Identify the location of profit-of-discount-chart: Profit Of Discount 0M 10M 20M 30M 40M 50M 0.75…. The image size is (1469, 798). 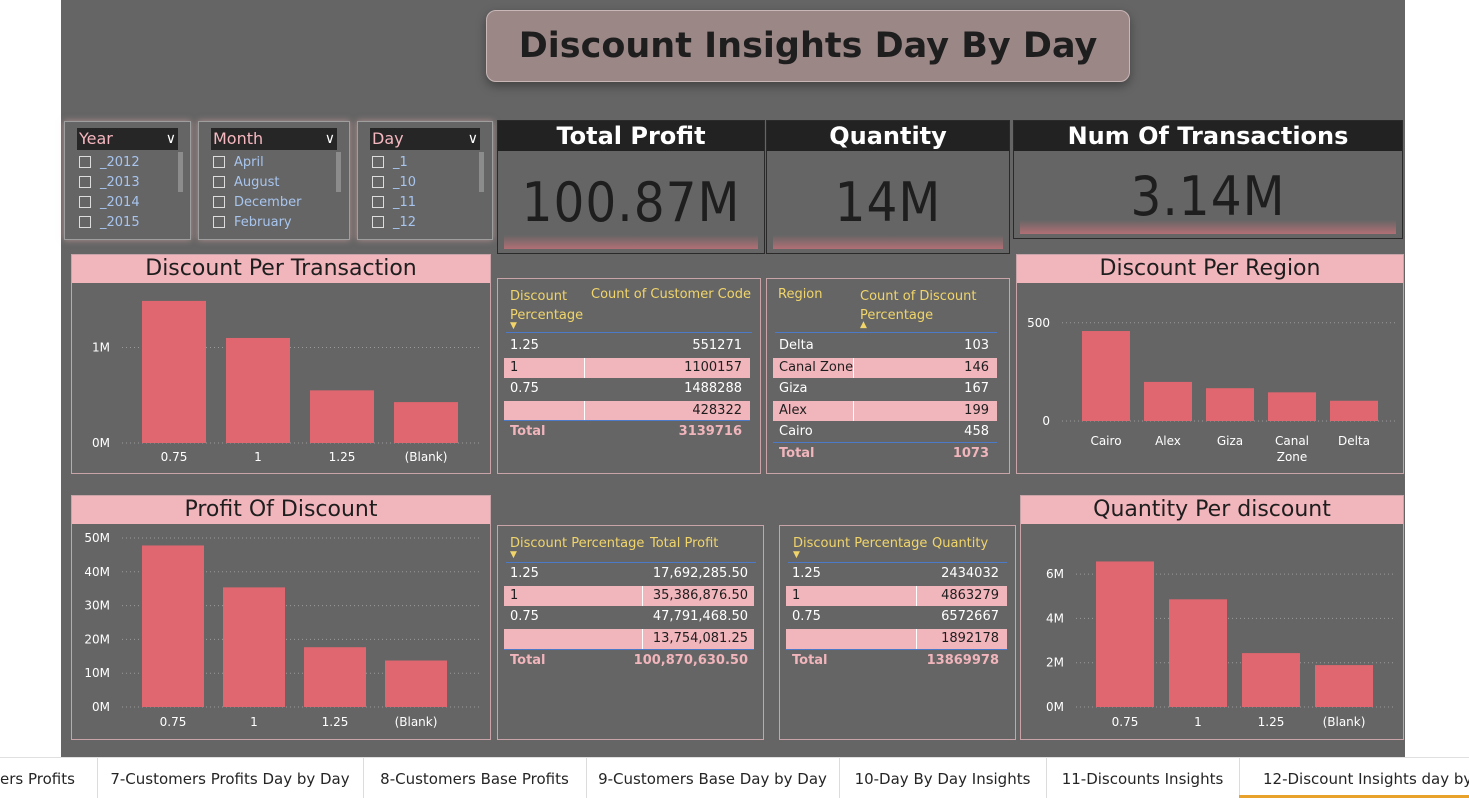
(281, 617).